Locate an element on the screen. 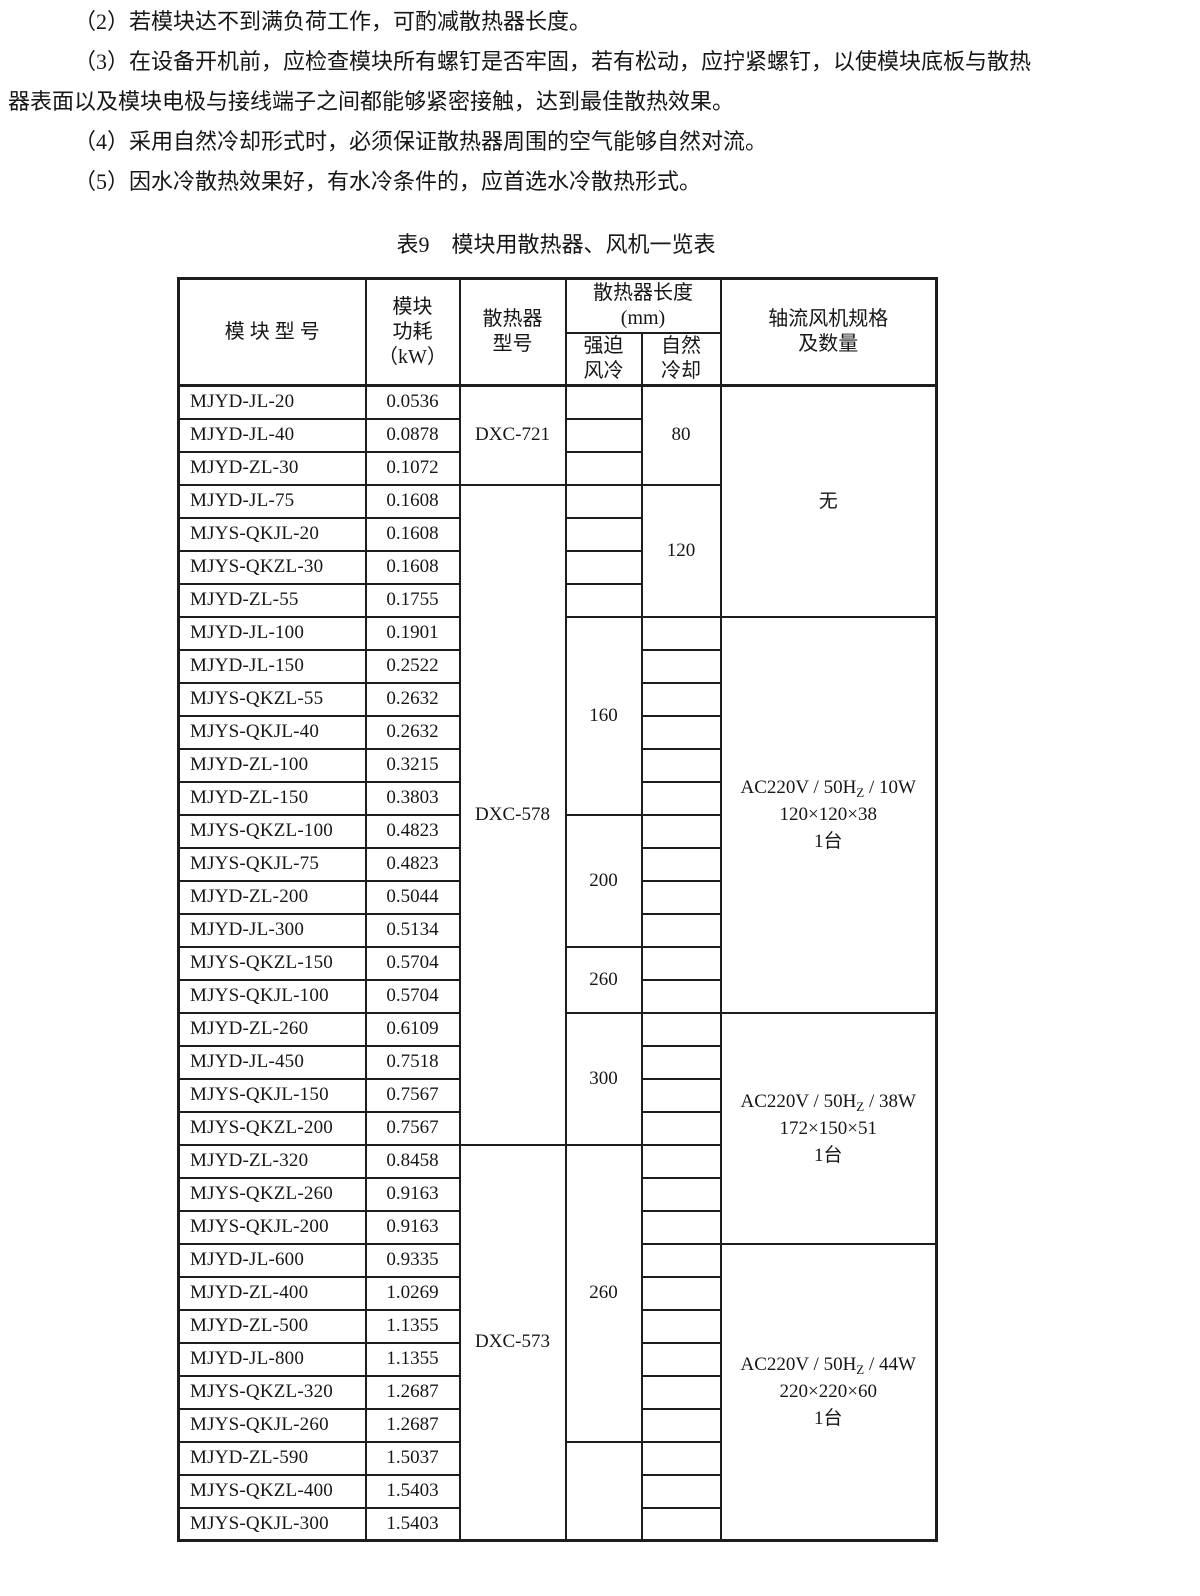 The width and height of the screenshot is (1200, 1596). fan-spec-line: AC220V / 50HZ / 44W is located at coordinates (829, 1364).